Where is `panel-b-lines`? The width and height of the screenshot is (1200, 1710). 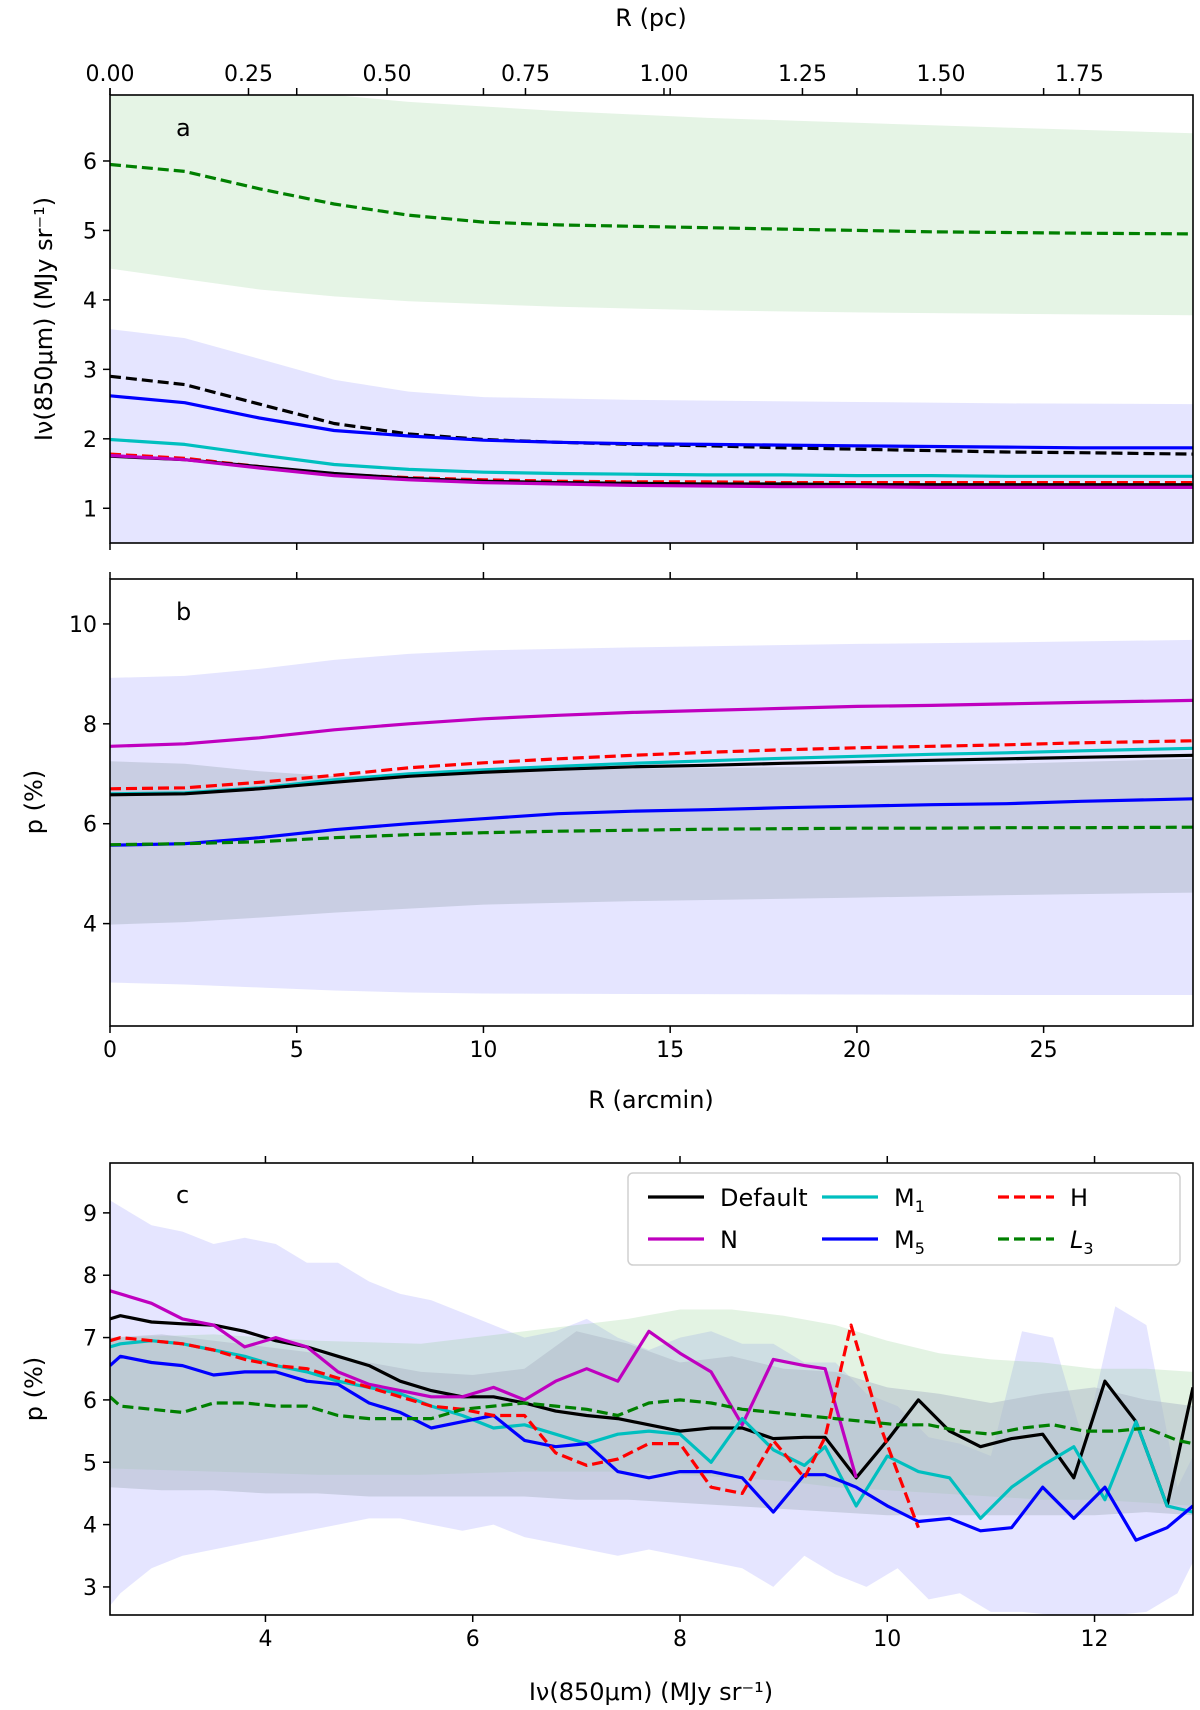 panel-b-lines is located at coordinates (651, 772).